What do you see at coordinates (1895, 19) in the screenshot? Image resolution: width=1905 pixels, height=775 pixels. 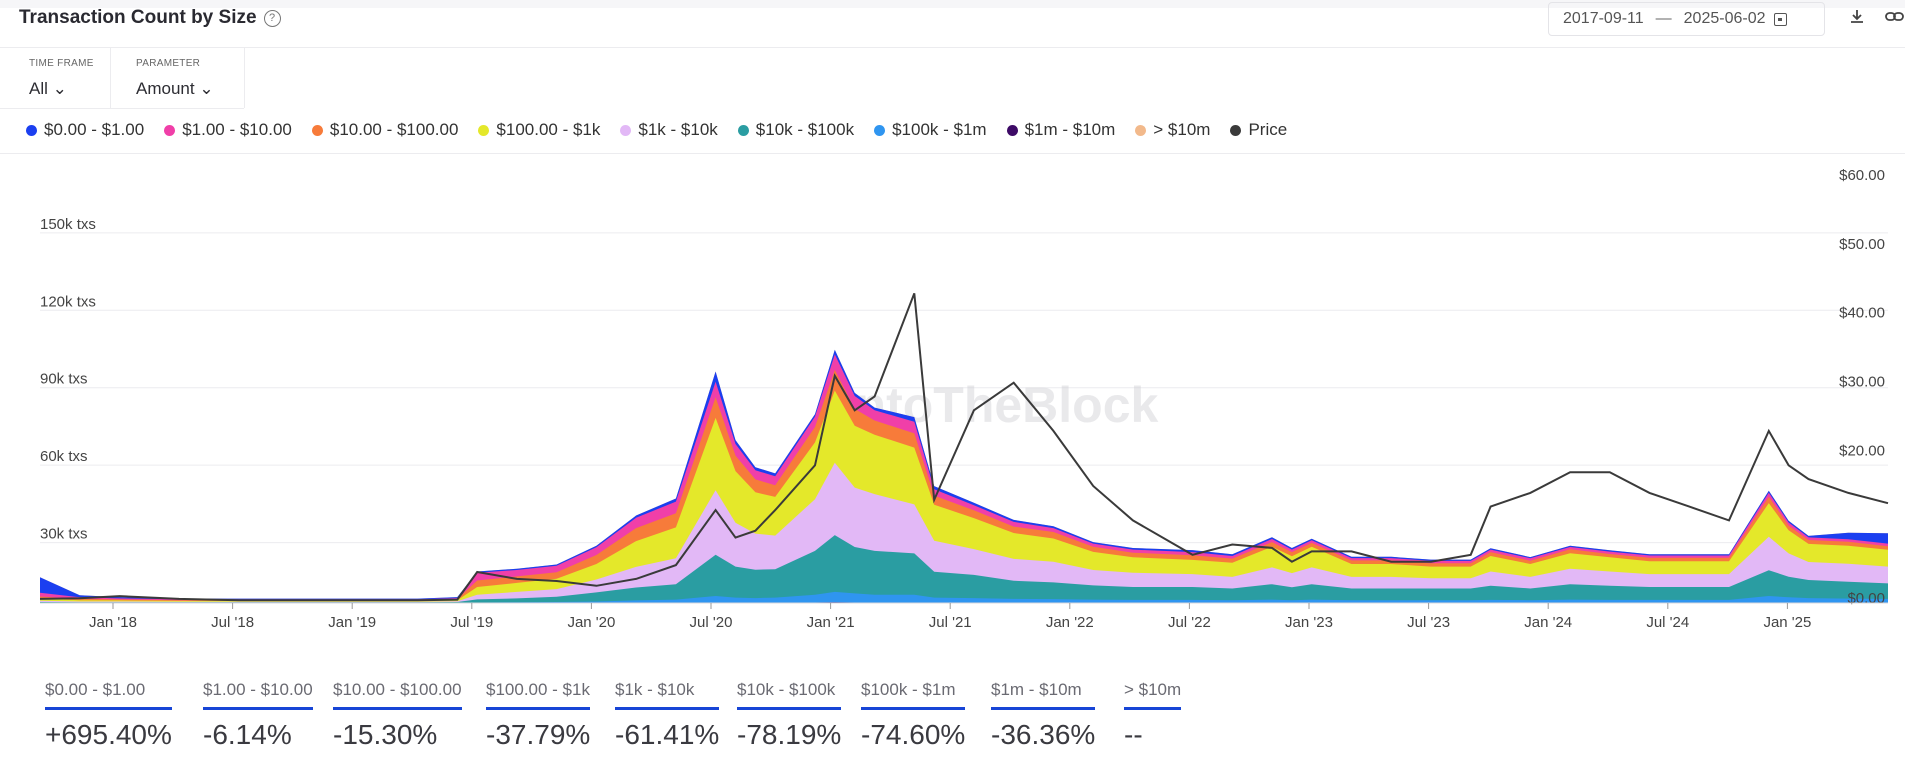 I see `link-icon` at bounding box center [1895, 19].